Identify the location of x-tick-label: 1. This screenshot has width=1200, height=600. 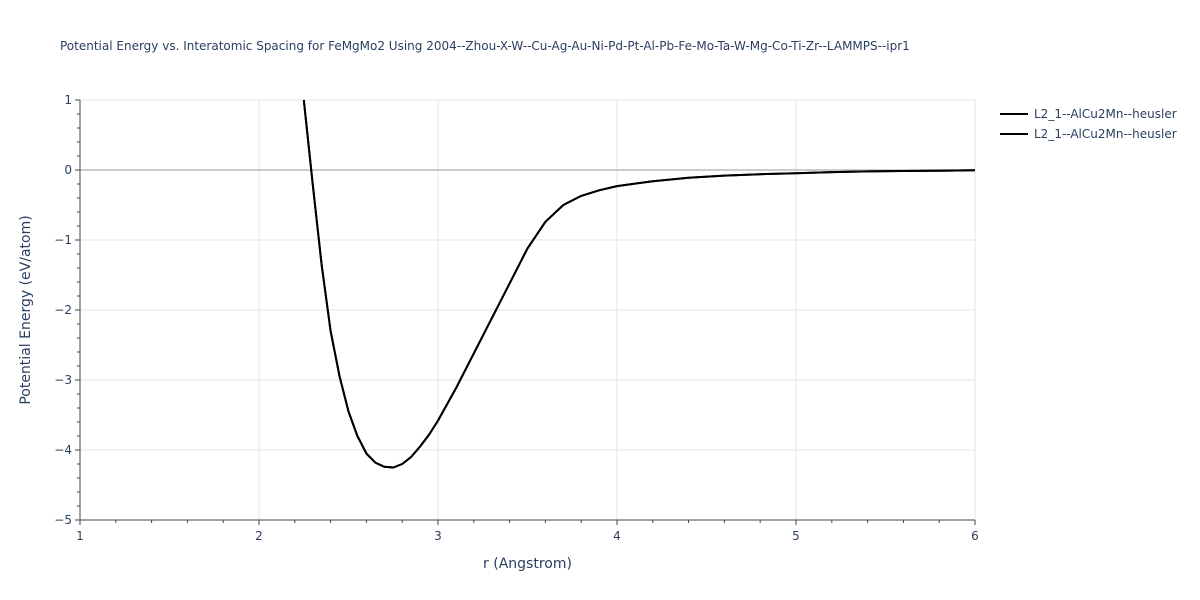
(80, 536).